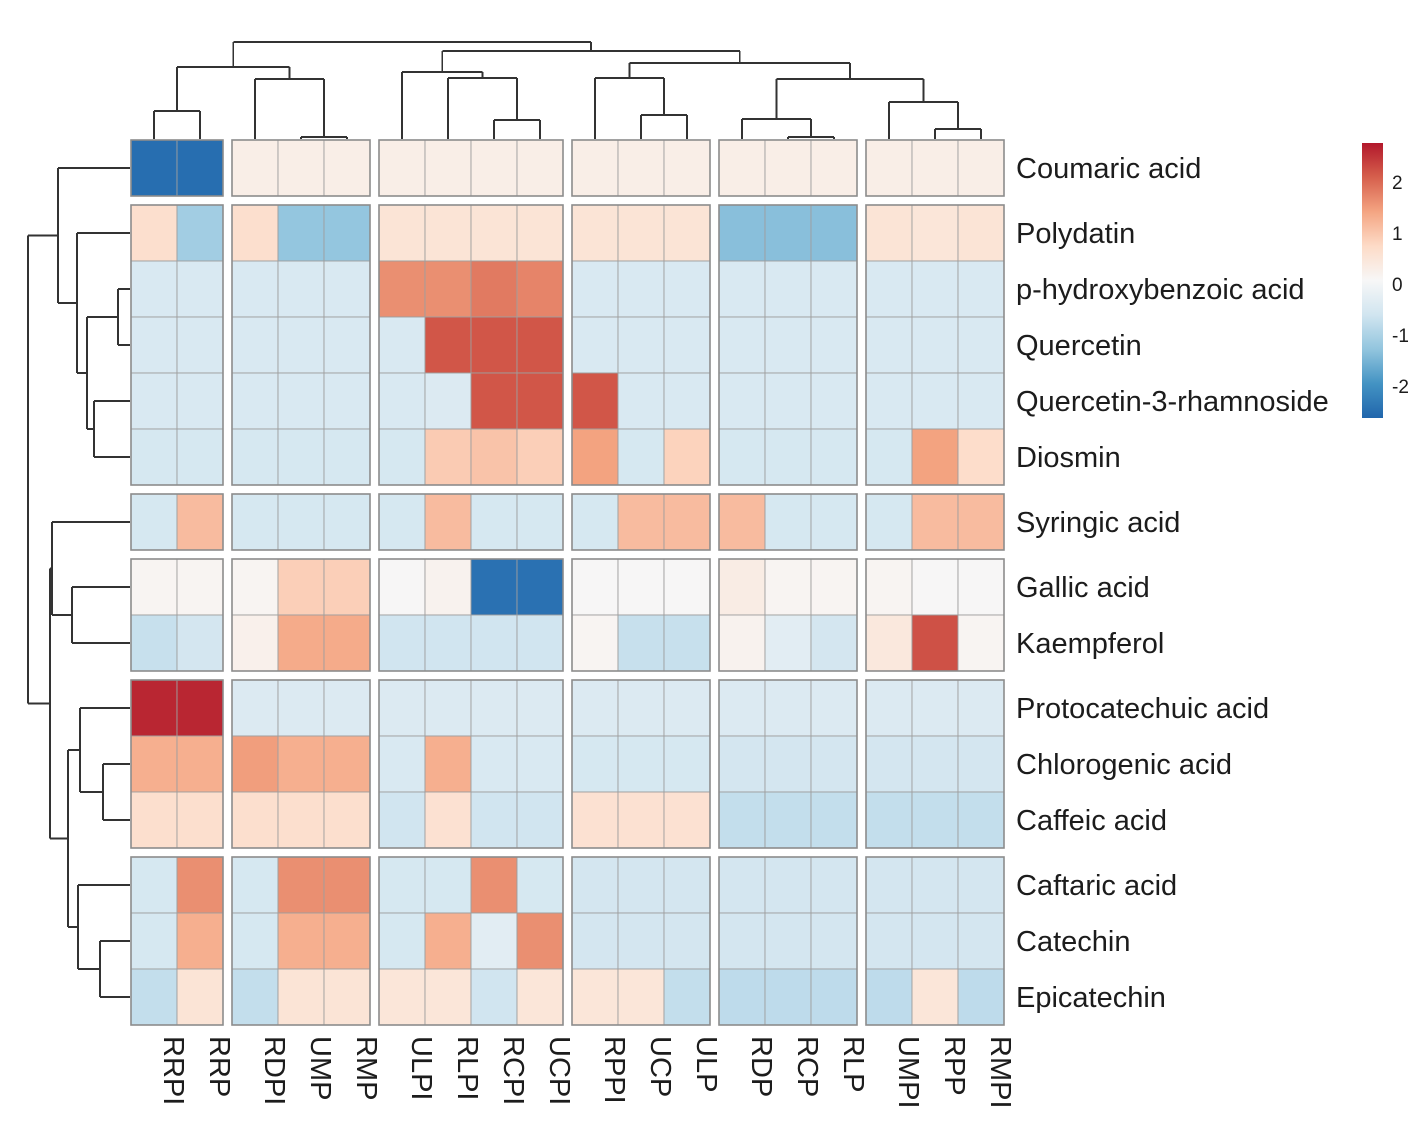  I want to click on column-label: RRPI, so click(173, 1070).